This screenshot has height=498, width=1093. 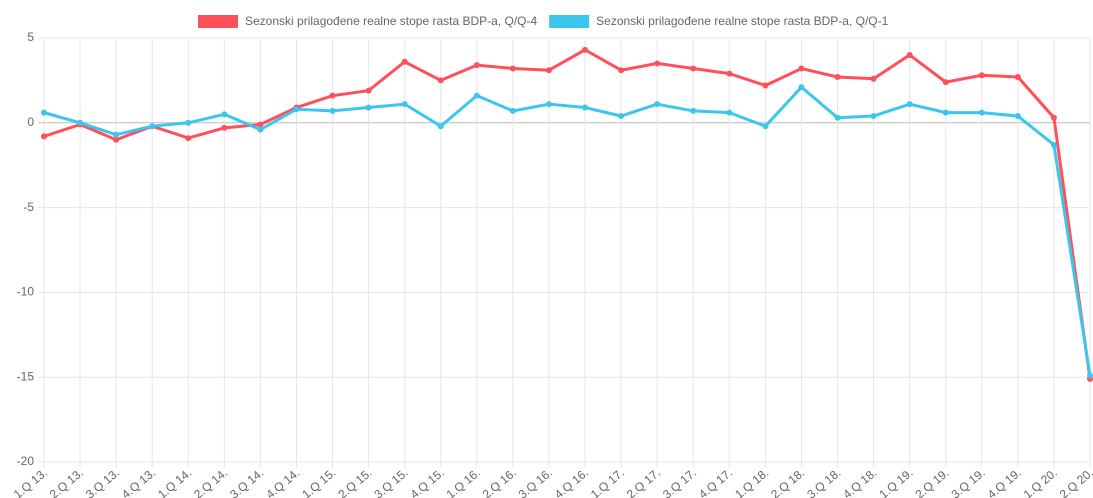 I want to click on x-tick-label: 4.Q 15., so click(x=427, y=482).